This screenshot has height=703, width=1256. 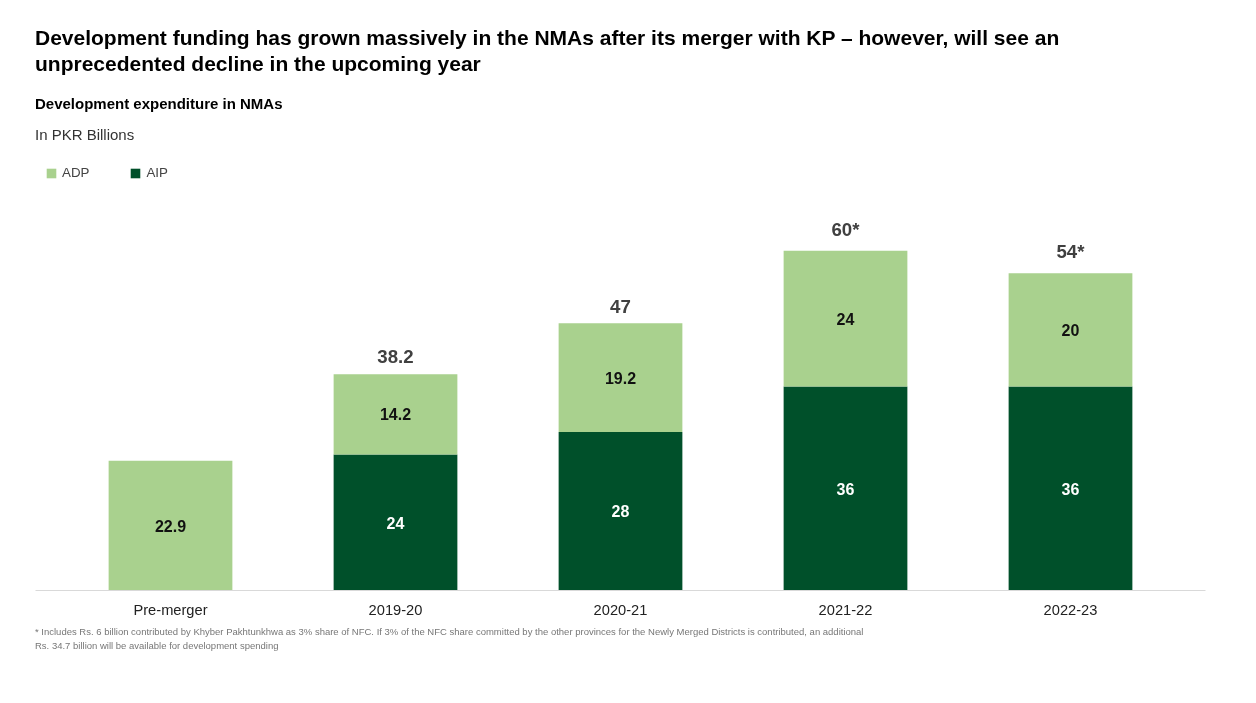 What do you see at coordinates (845, 609) in the screenshot?
I see `x-tick-label: 2021-22` at bounding box center [845, 609].